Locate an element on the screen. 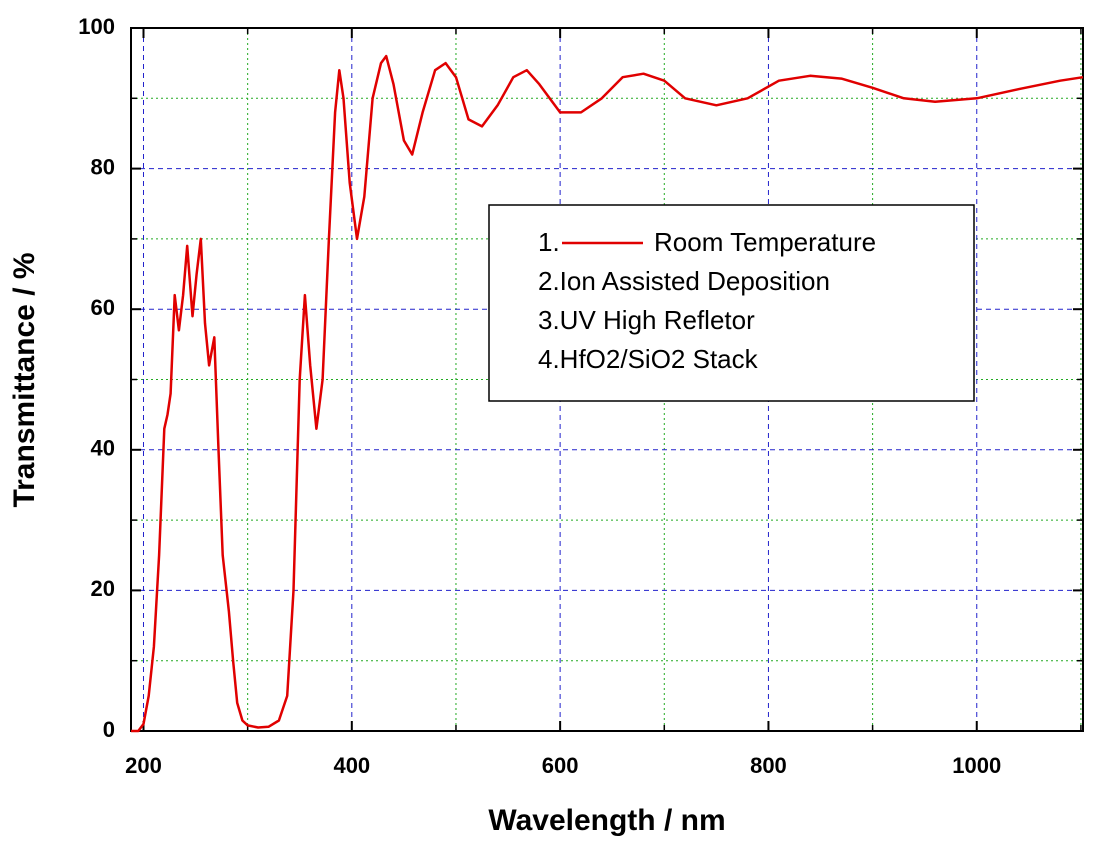 Image resolution: width=1119 pixels, height=857 pixels. legend-note: 4.HfO2/SiO2 Stack is located at coordinates (648, 359).